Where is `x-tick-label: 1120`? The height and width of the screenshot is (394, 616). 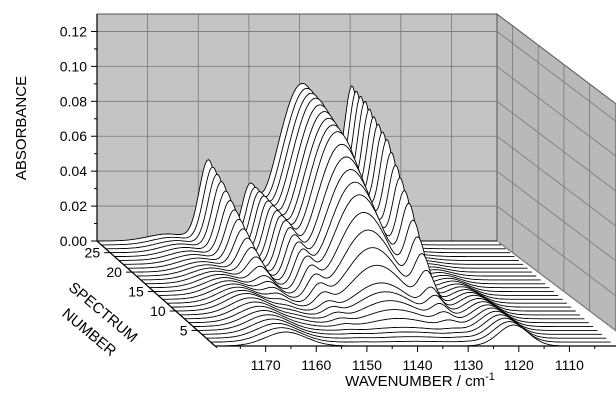
x-tick-label: 1120 is located at coordinates (519, 365).